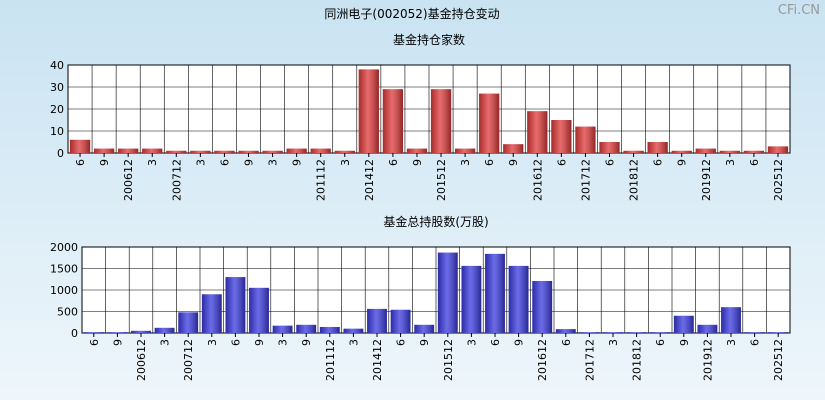 This screenshot has height=400, width=825. I want to click on x-tick-label: 201112, so click(330, 360).